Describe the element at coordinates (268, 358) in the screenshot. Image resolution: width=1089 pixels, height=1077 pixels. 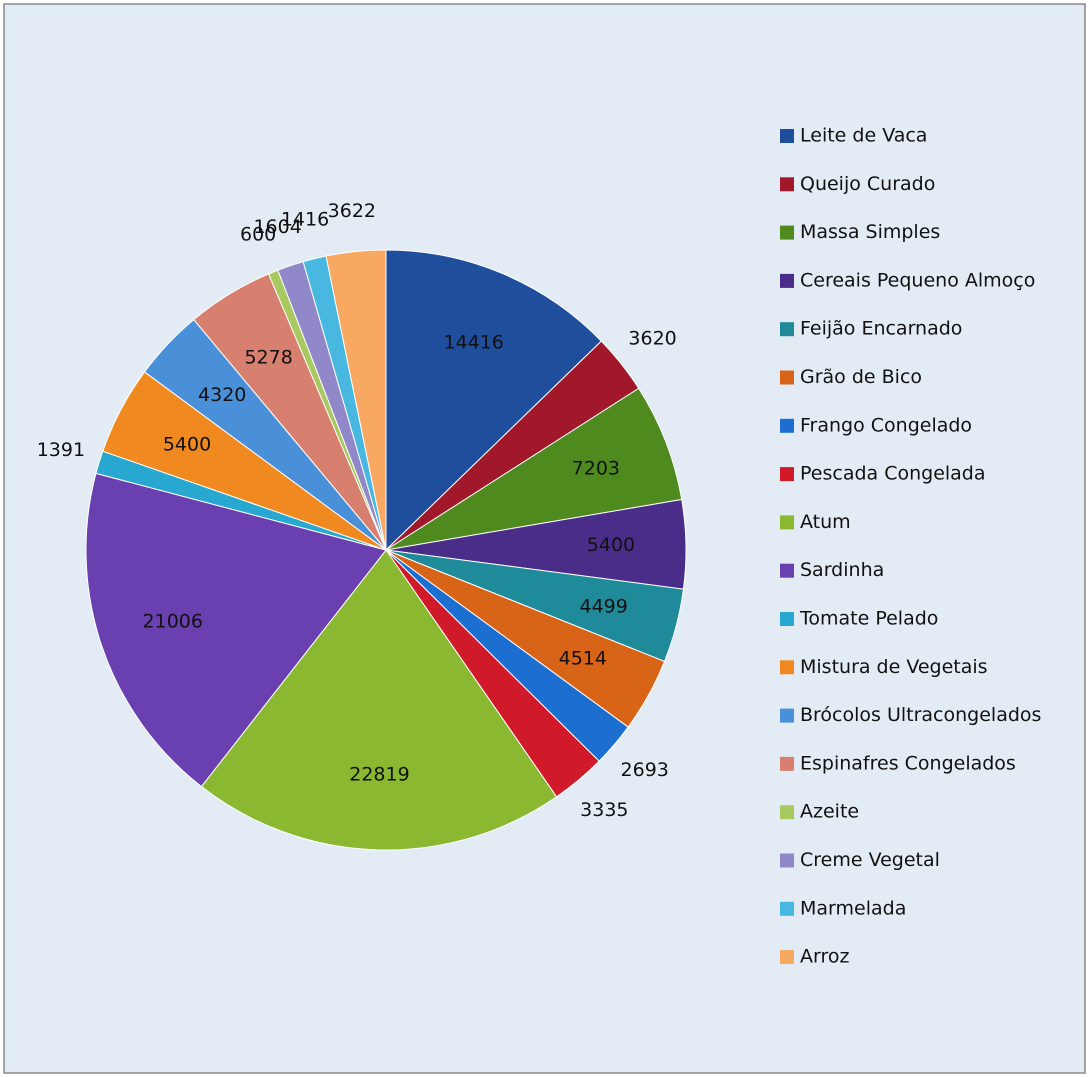
I see `data-label: 5278` at that location.